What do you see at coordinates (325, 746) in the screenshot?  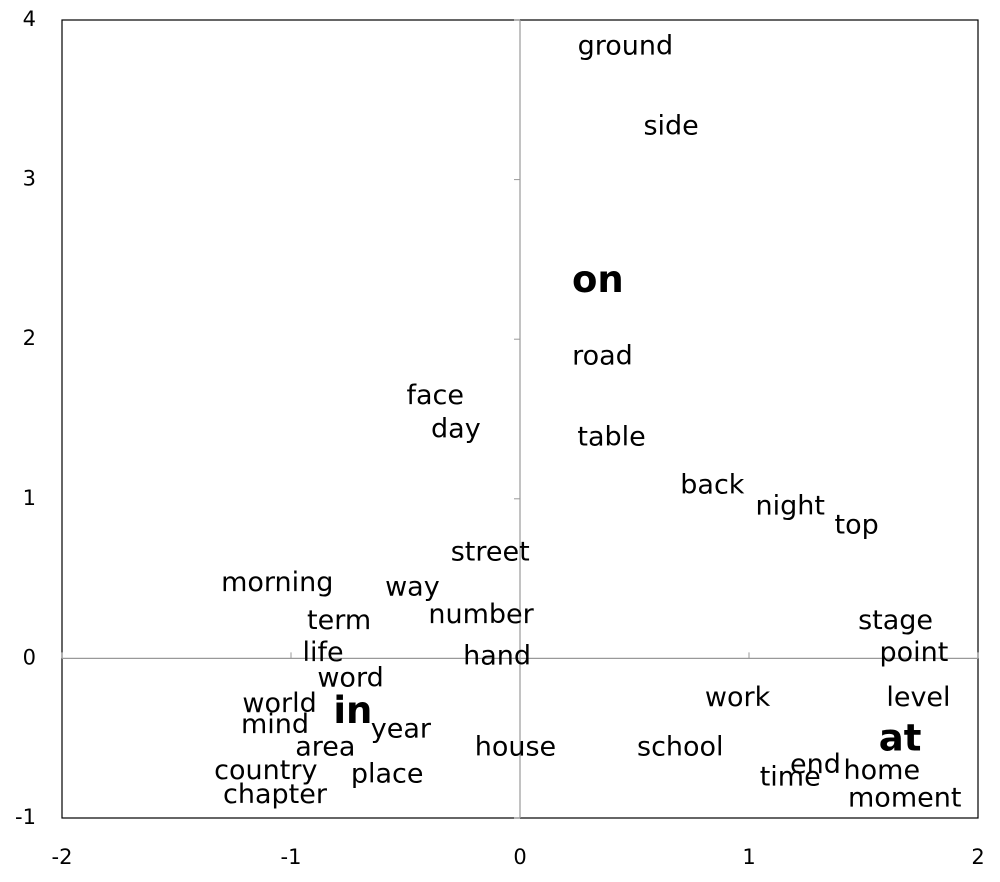 I see `word-point: area` at bounding box center [325, 746].